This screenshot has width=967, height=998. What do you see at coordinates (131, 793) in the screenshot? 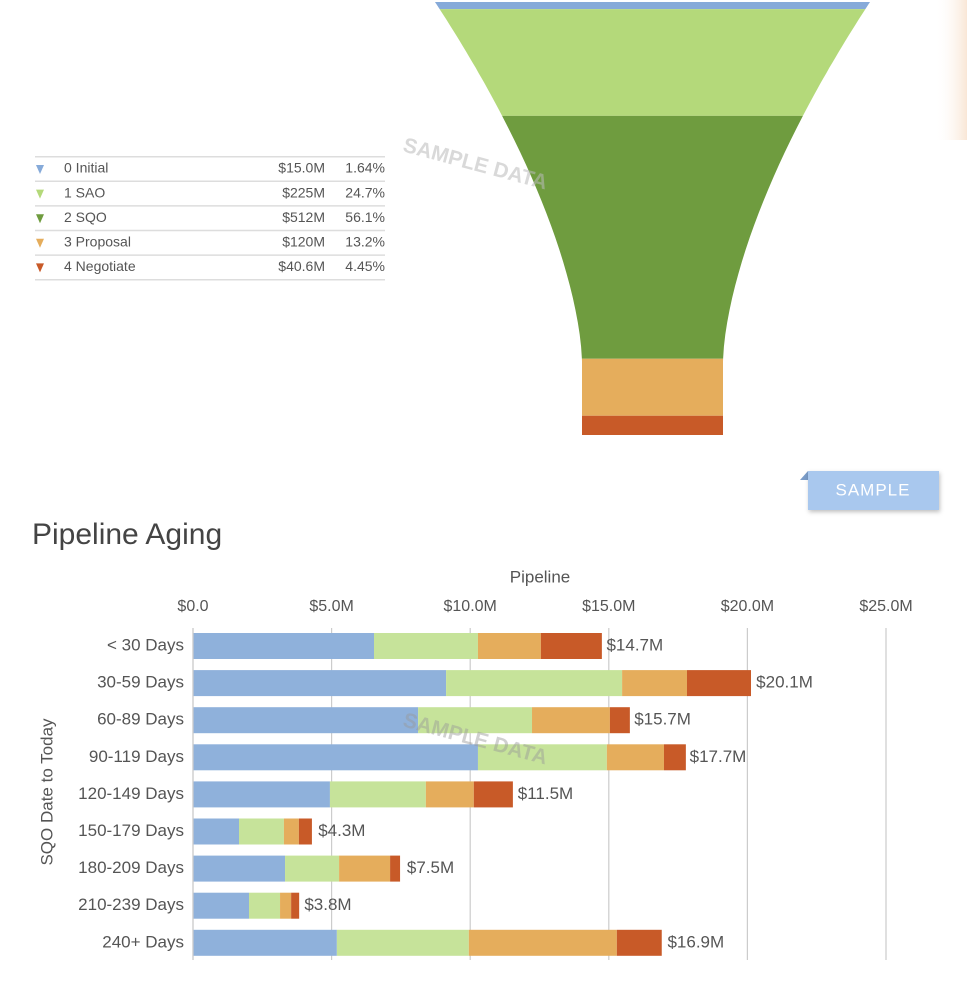
I see `y-tick-label: 120-149 Days` at bounding box center [131, 793].